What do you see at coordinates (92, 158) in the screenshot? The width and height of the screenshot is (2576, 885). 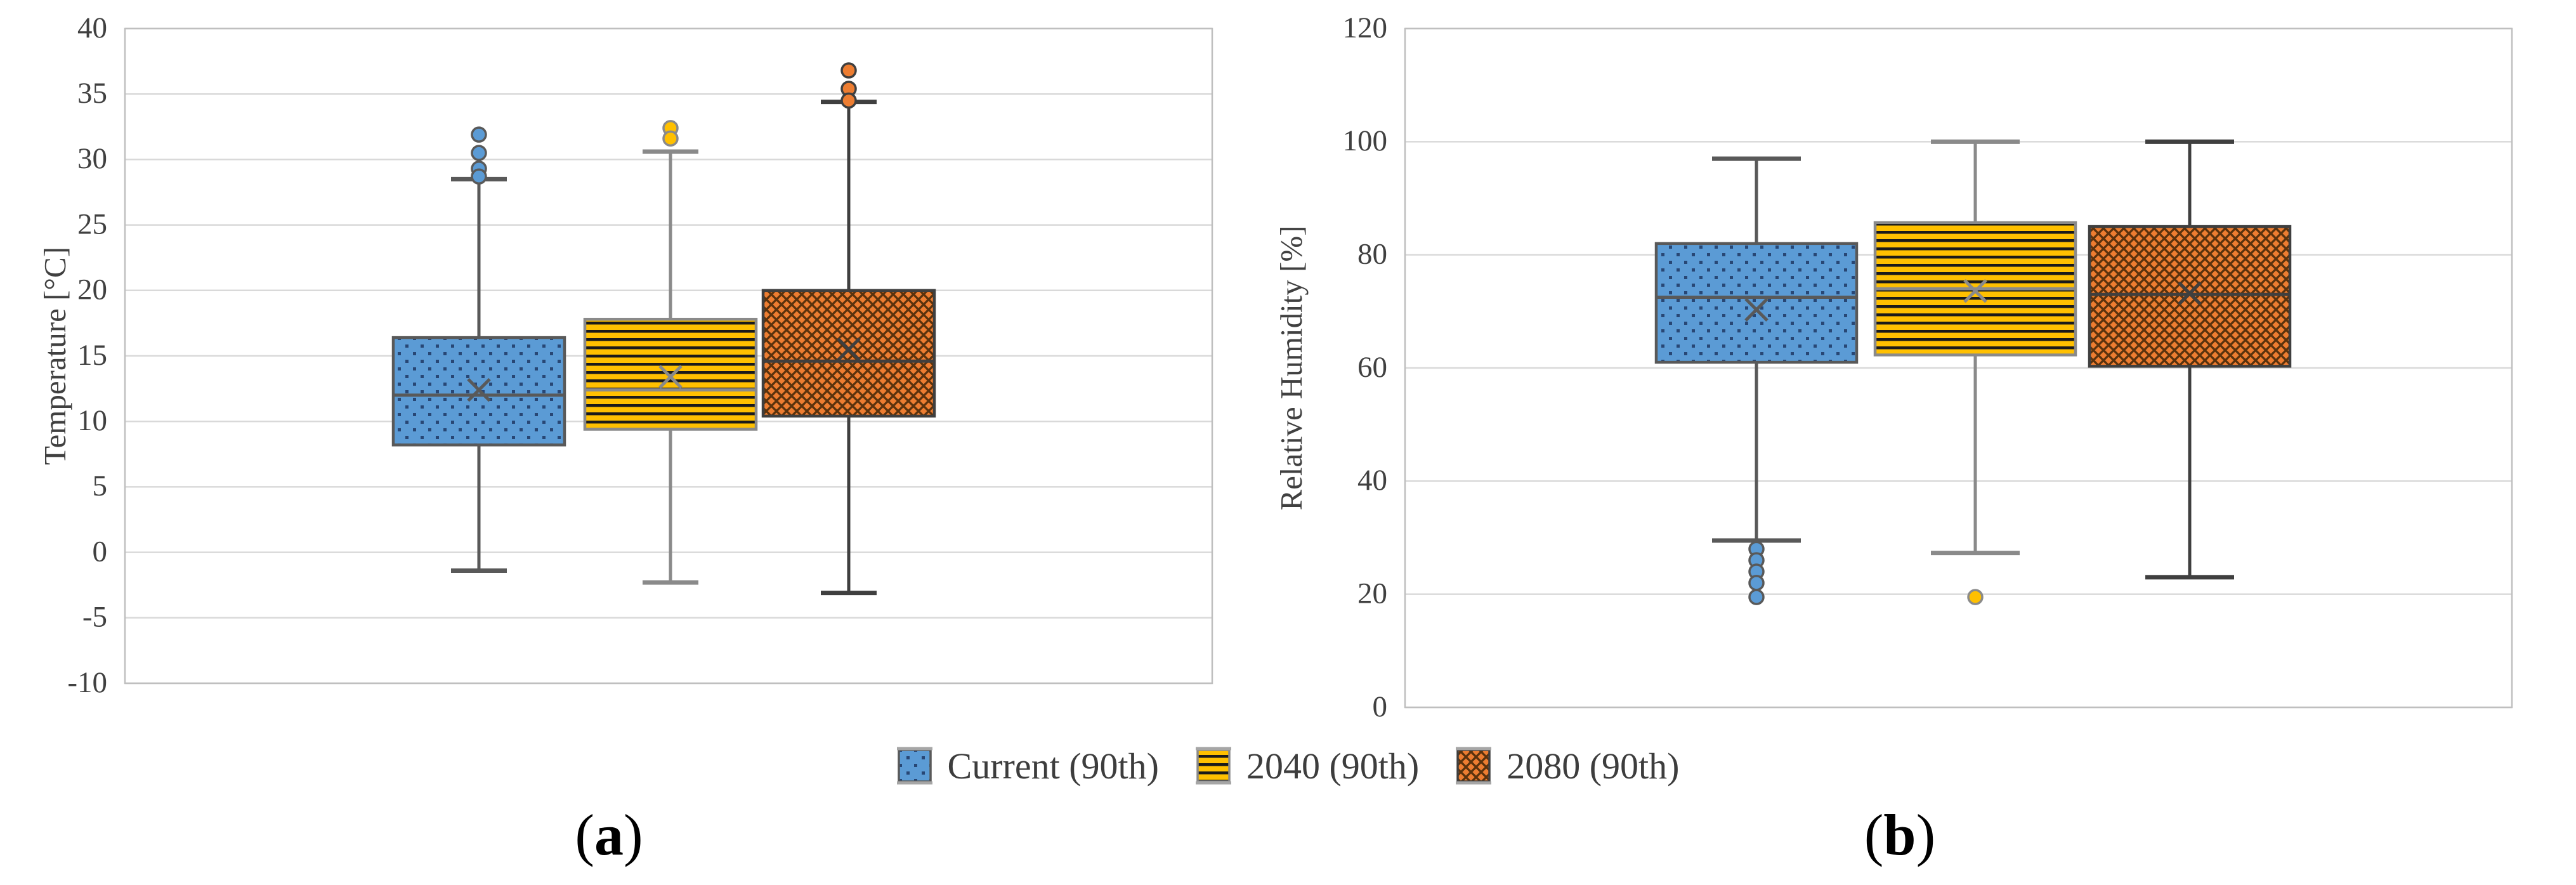 I see `y-tick-label: 30` at bounding box center [92, 158].